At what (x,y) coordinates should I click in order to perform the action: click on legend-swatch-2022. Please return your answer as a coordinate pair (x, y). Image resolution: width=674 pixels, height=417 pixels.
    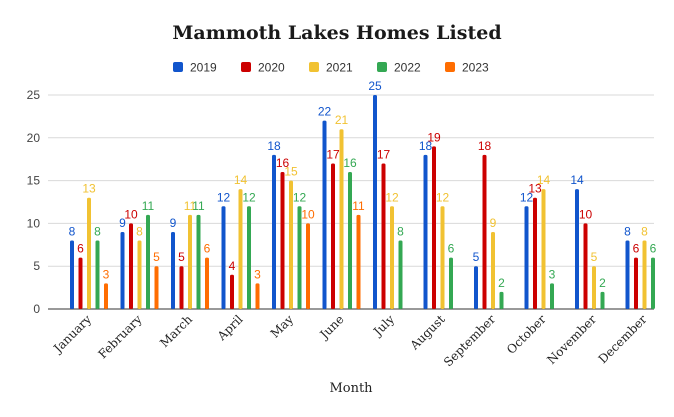
    Looking at the image, I should click on (382, 67).